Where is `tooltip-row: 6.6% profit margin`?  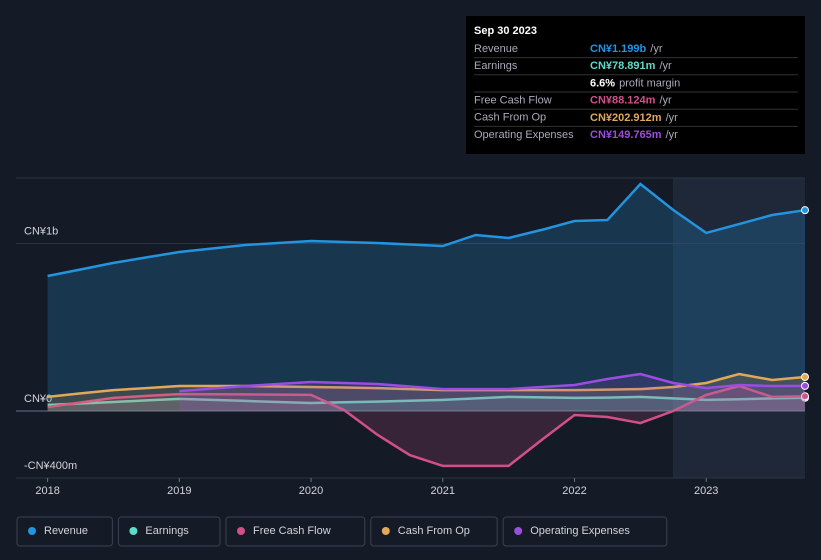
tooltip-row: 6.6% profit margin is located at coordinates (635, 83).